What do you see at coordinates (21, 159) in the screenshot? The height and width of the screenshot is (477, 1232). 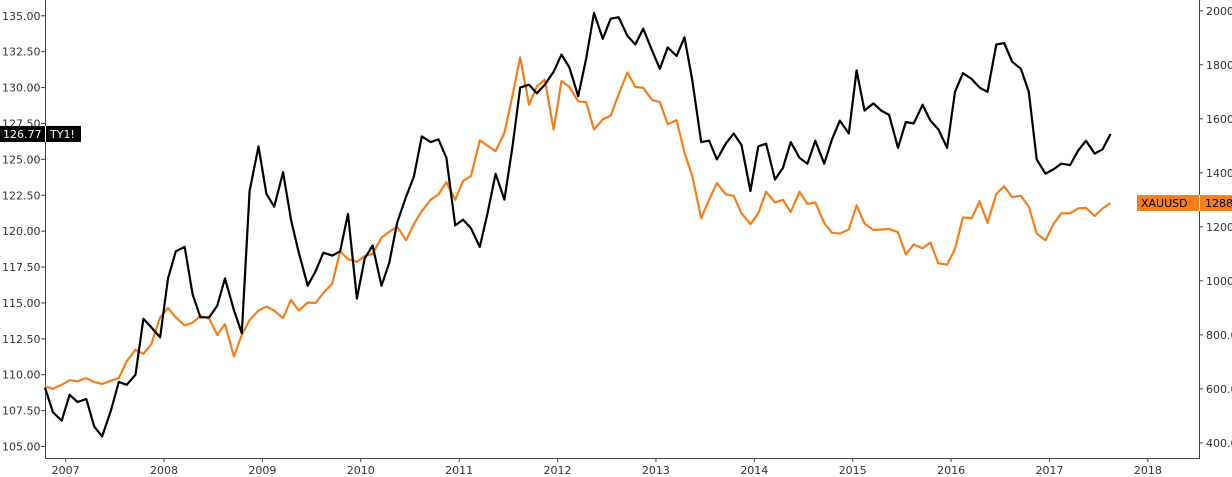 I see `left-tick-label: 125.00` at bounding box center [21, 159].